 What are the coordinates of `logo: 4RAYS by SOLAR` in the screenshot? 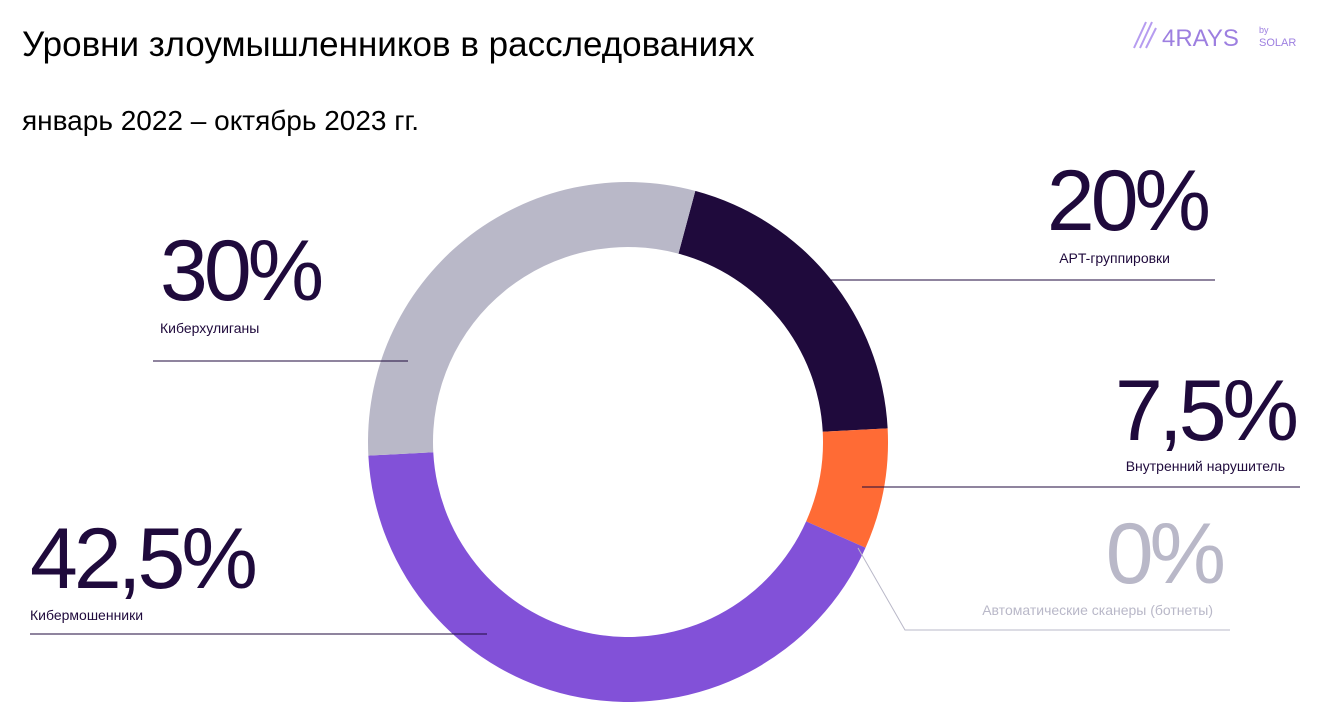 It's located at (1214, 36).